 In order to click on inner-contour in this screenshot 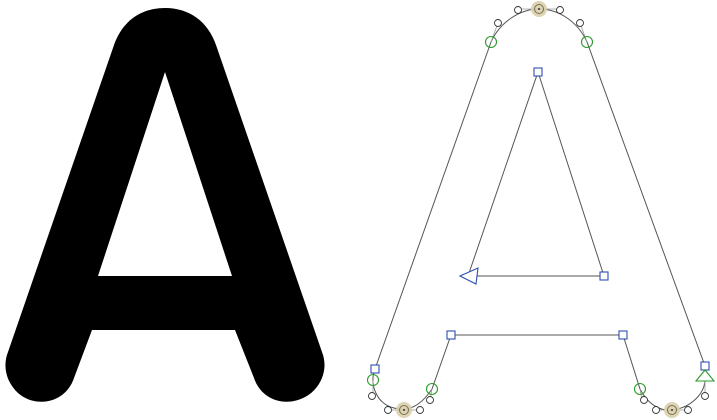, I will do `click(536, 173)`.